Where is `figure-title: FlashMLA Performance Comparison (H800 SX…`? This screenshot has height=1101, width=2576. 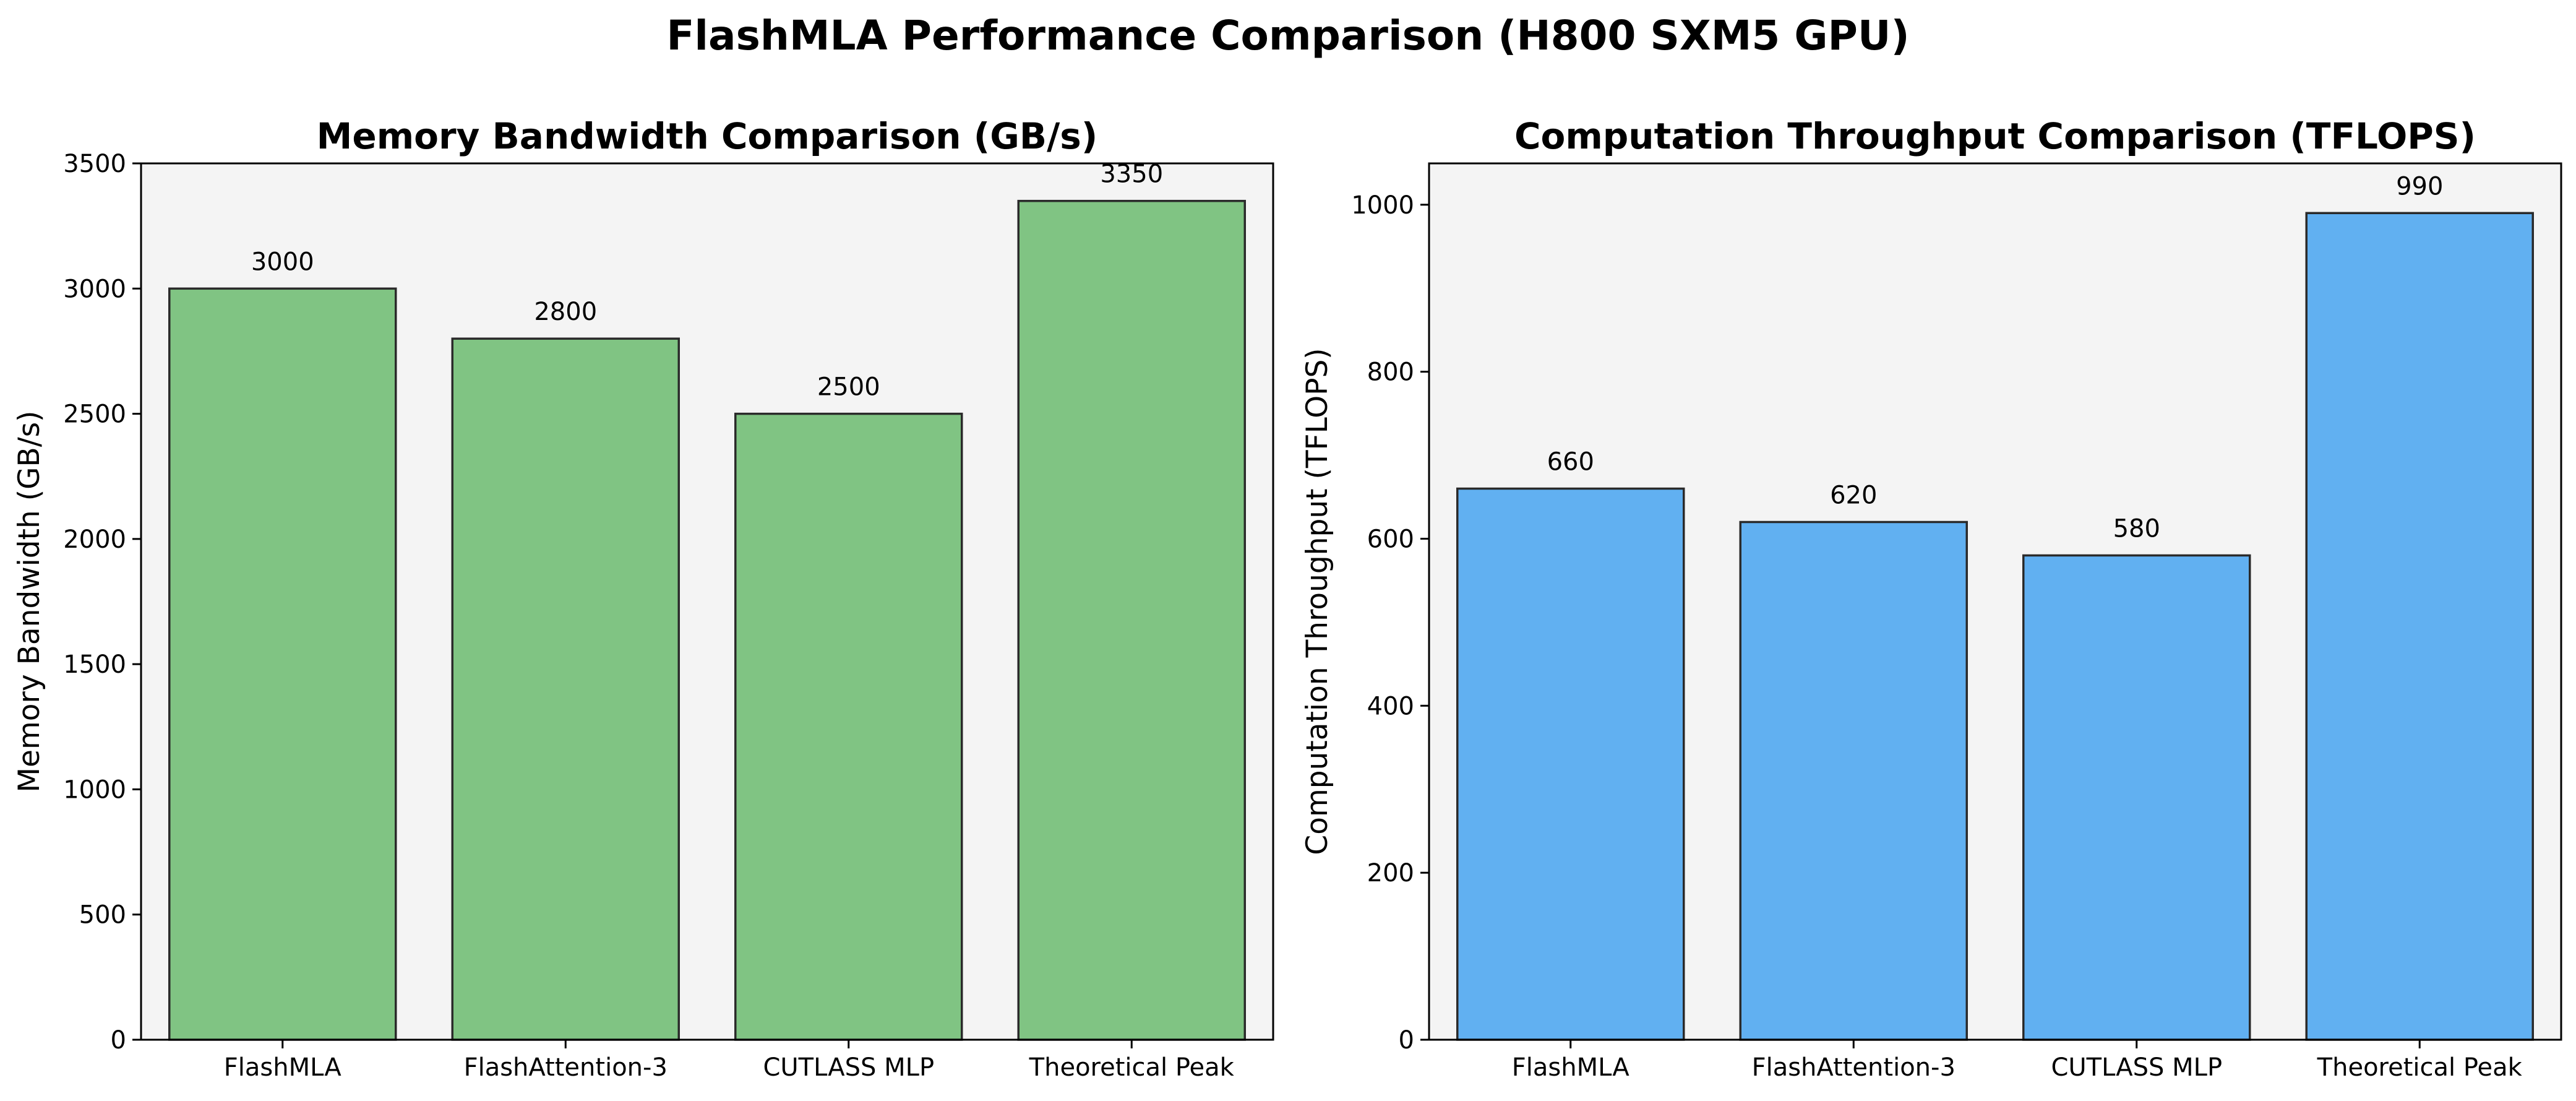 figure-title: FlashMLA Performance Comparison (H800 SX… is located at coordinates (1287, 35).